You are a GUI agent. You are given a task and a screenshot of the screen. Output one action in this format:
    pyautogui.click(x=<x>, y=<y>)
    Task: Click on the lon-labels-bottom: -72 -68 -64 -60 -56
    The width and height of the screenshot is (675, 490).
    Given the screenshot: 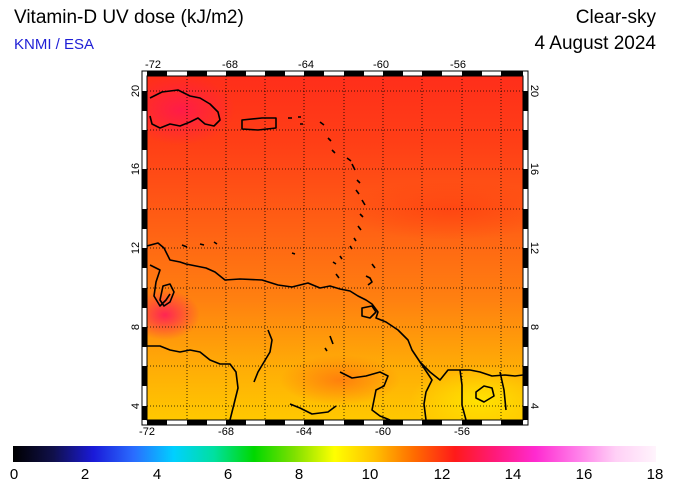 What is the action you would take?
    pyautogui.click(x=304, y=432)
    